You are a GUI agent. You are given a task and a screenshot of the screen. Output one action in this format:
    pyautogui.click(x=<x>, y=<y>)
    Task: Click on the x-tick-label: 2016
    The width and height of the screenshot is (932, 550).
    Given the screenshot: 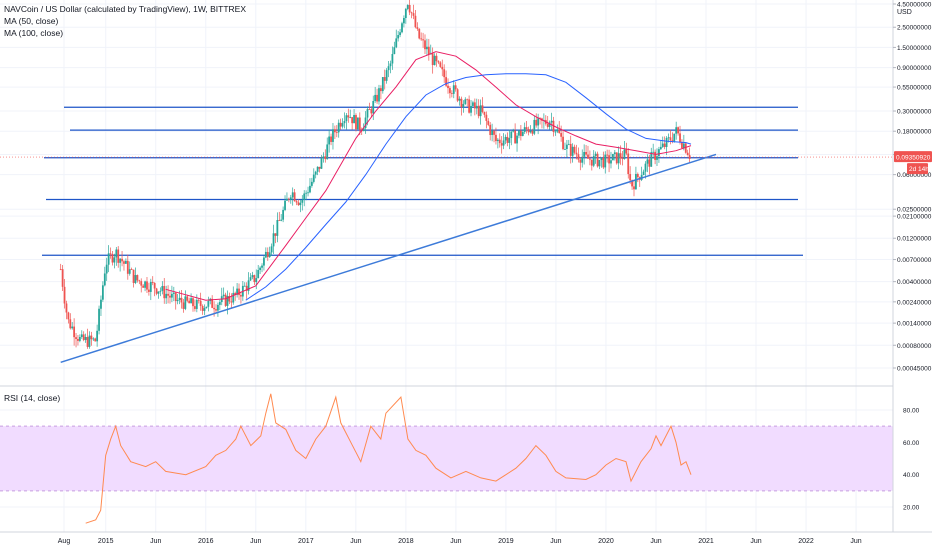 What is the action you would take?
    pyautogui.click(x=206, y=541)
    